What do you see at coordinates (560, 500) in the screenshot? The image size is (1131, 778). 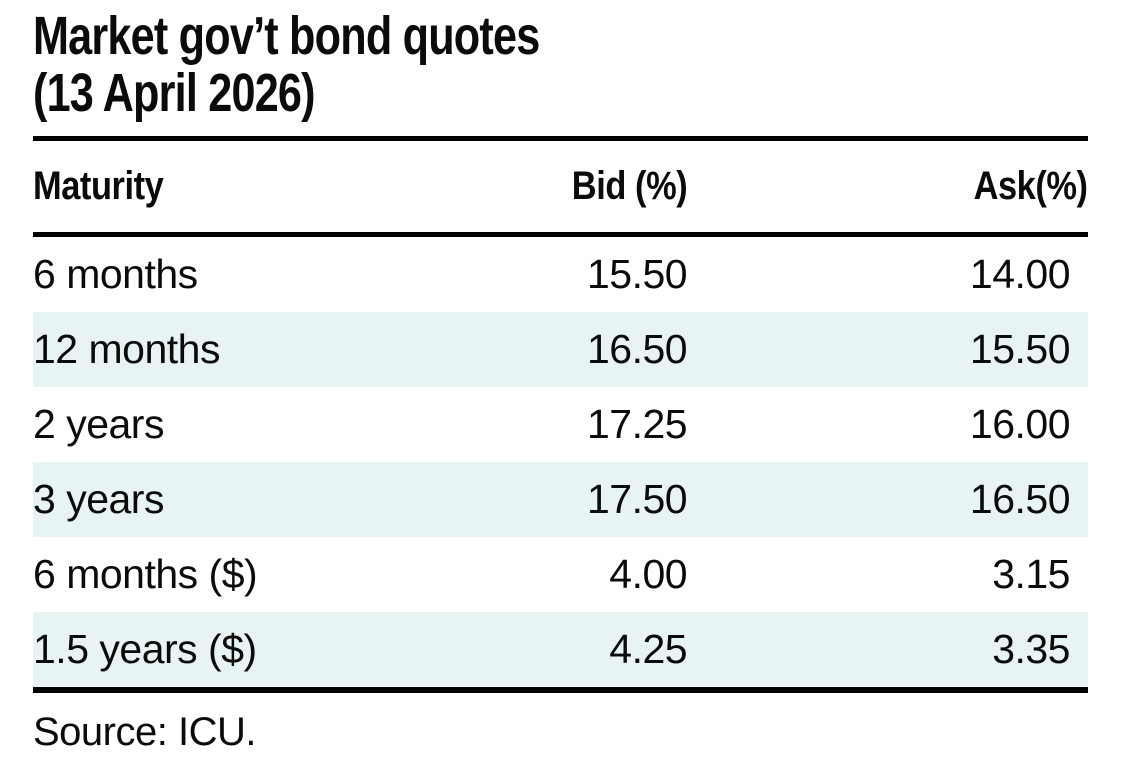 I see `table-row: 3 years 17.50 16.50` at bounding box center [560, 500].